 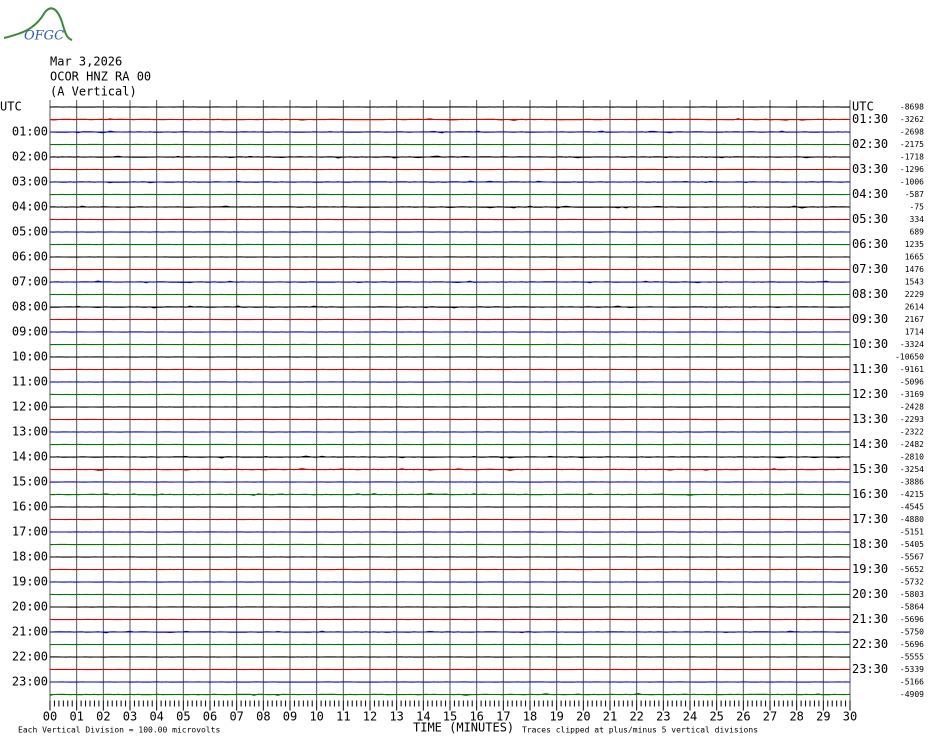 I want to click on x-tick-label: 23, so click(x=663, y=717).